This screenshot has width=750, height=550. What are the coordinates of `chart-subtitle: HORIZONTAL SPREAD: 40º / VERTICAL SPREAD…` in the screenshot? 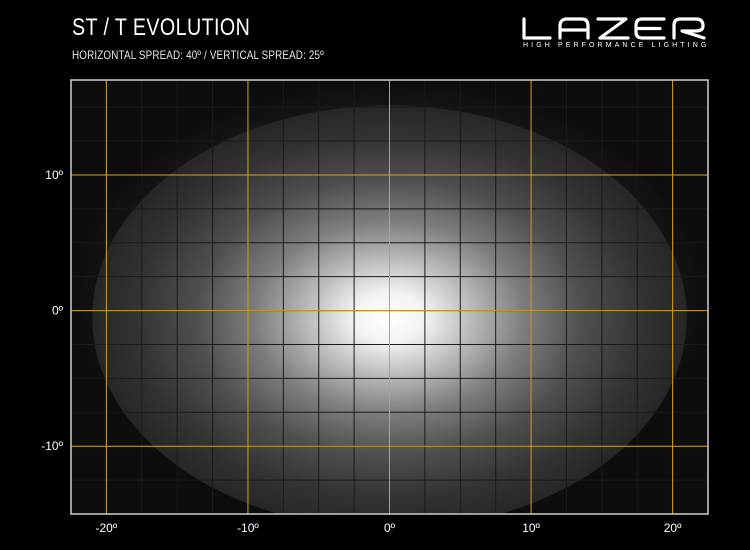 It's located at (198, 55).